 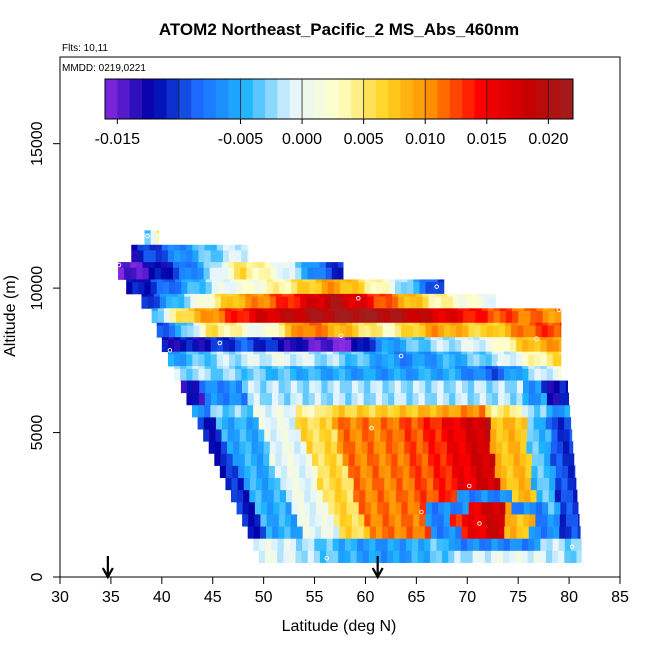 What do you see at coordinates (37, 288) in the screenshot?
I see `y-tick-label: 10000` at bounding box center [37, 288].